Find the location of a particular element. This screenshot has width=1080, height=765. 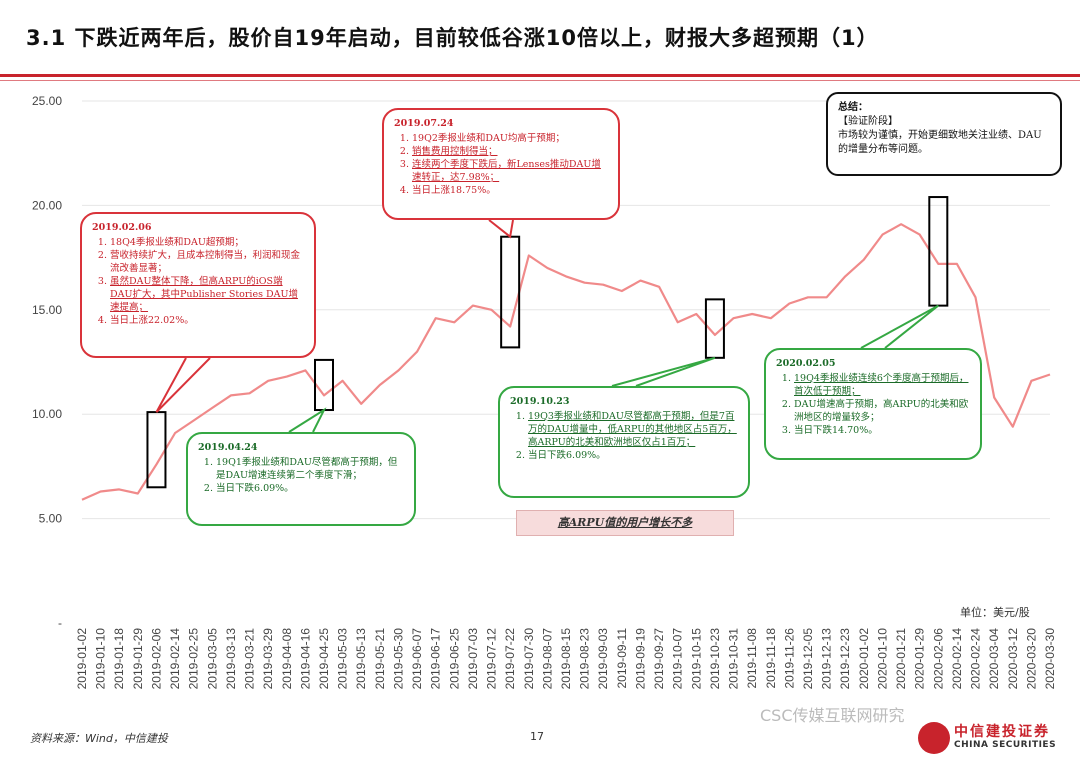

x-tick-label: 2019-09-03 is located at coordinates (603, 659).